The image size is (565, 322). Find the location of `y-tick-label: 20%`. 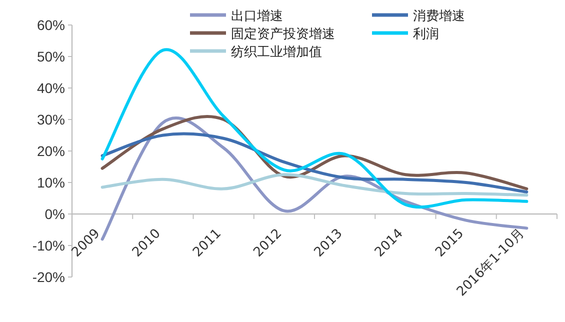

y-tick-label: 20% is located at coordinates (50, 151).